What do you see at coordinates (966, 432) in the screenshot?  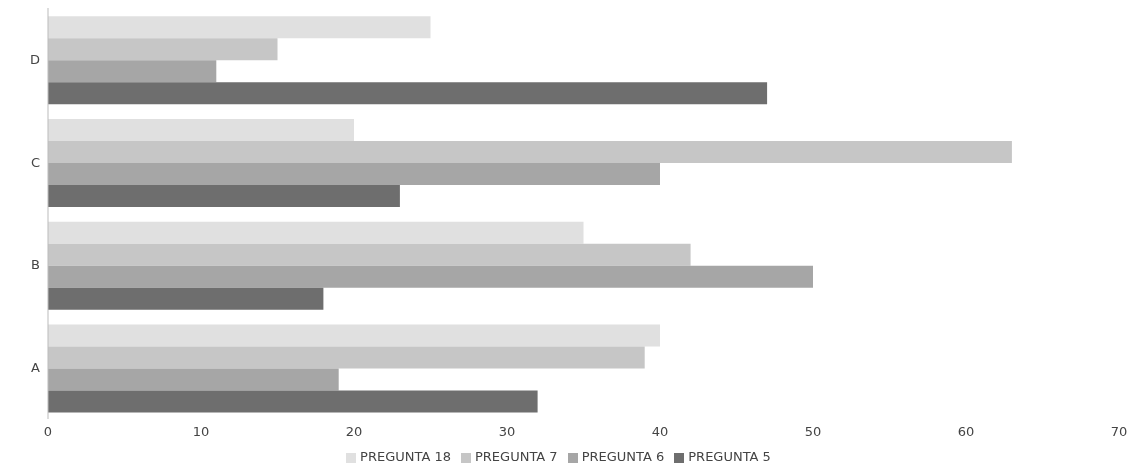 I see `x-tick-label: 60` at bounding box center [966, 432].